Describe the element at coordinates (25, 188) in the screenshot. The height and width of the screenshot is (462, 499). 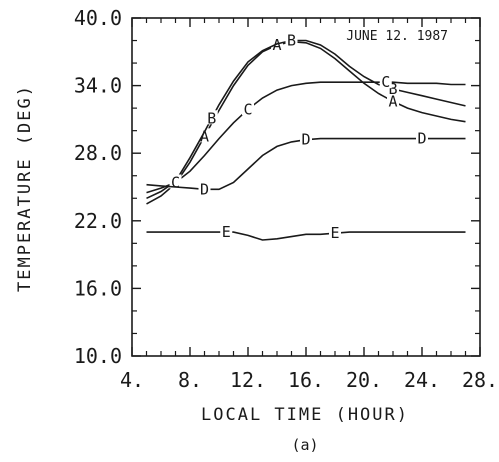
I see `y-axis-label: TEMPERATURE (DEG)` at that location.